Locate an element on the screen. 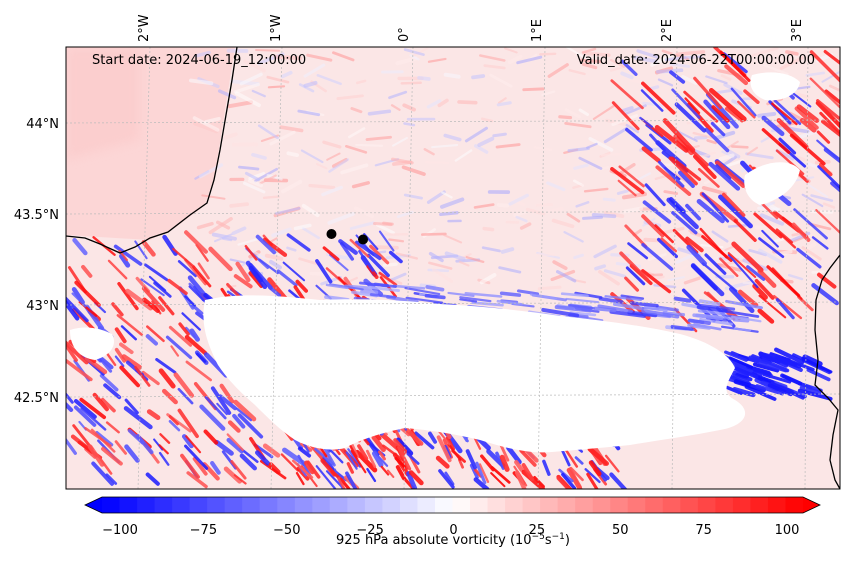 The image size is (850, 562). parallel-43-5n is located at coordinates (453, 212).